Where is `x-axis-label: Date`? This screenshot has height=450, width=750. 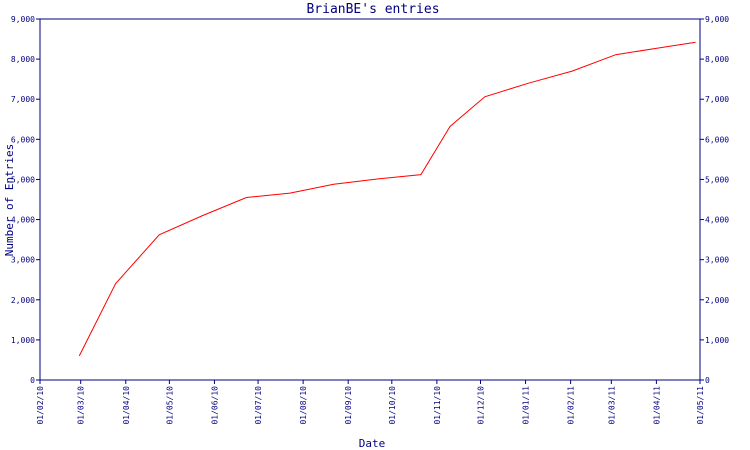
x-axis-label: Date is located at coordinates (372, 443).